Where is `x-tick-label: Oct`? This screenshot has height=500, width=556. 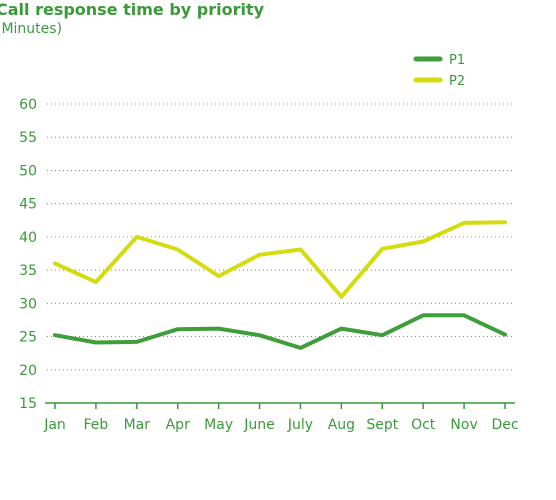 x-tick-label: Oct is located at coordinates (423, 425).